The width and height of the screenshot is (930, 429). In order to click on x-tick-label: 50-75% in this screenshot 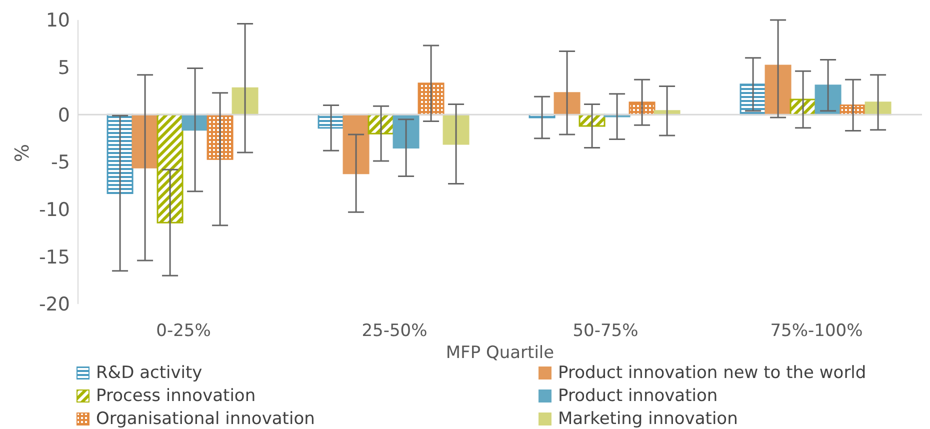, I will do `click(605, 331)`.